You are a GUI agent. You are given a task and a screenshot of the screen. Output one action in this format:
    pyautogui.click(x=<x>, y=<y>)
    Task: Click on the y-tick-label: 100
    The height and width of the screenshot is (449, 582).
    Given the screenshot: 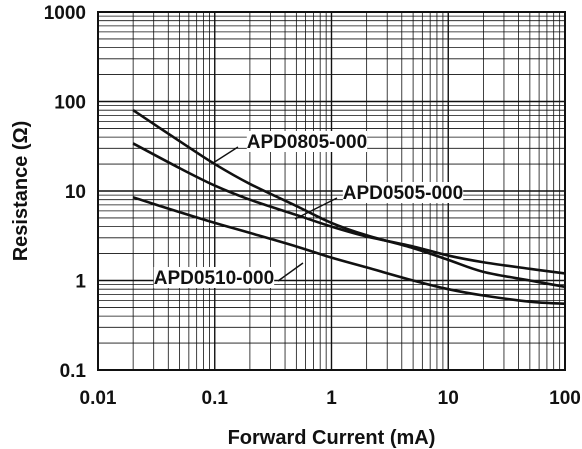 What is the action you would take?
    pyautogui.click(x=70, y=103)
    